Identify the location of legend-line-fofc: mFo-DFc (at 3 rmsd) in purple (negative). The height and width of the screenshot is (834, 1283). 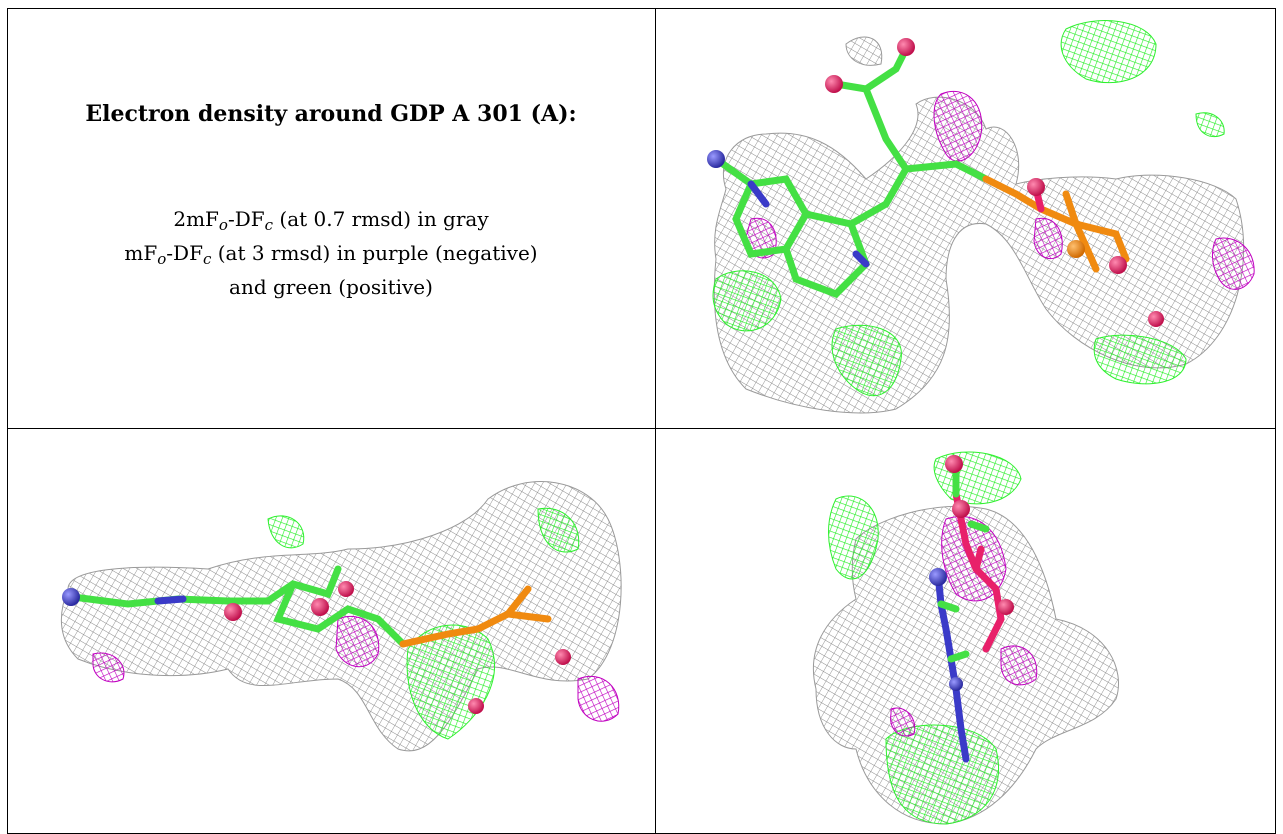
(331, 254).